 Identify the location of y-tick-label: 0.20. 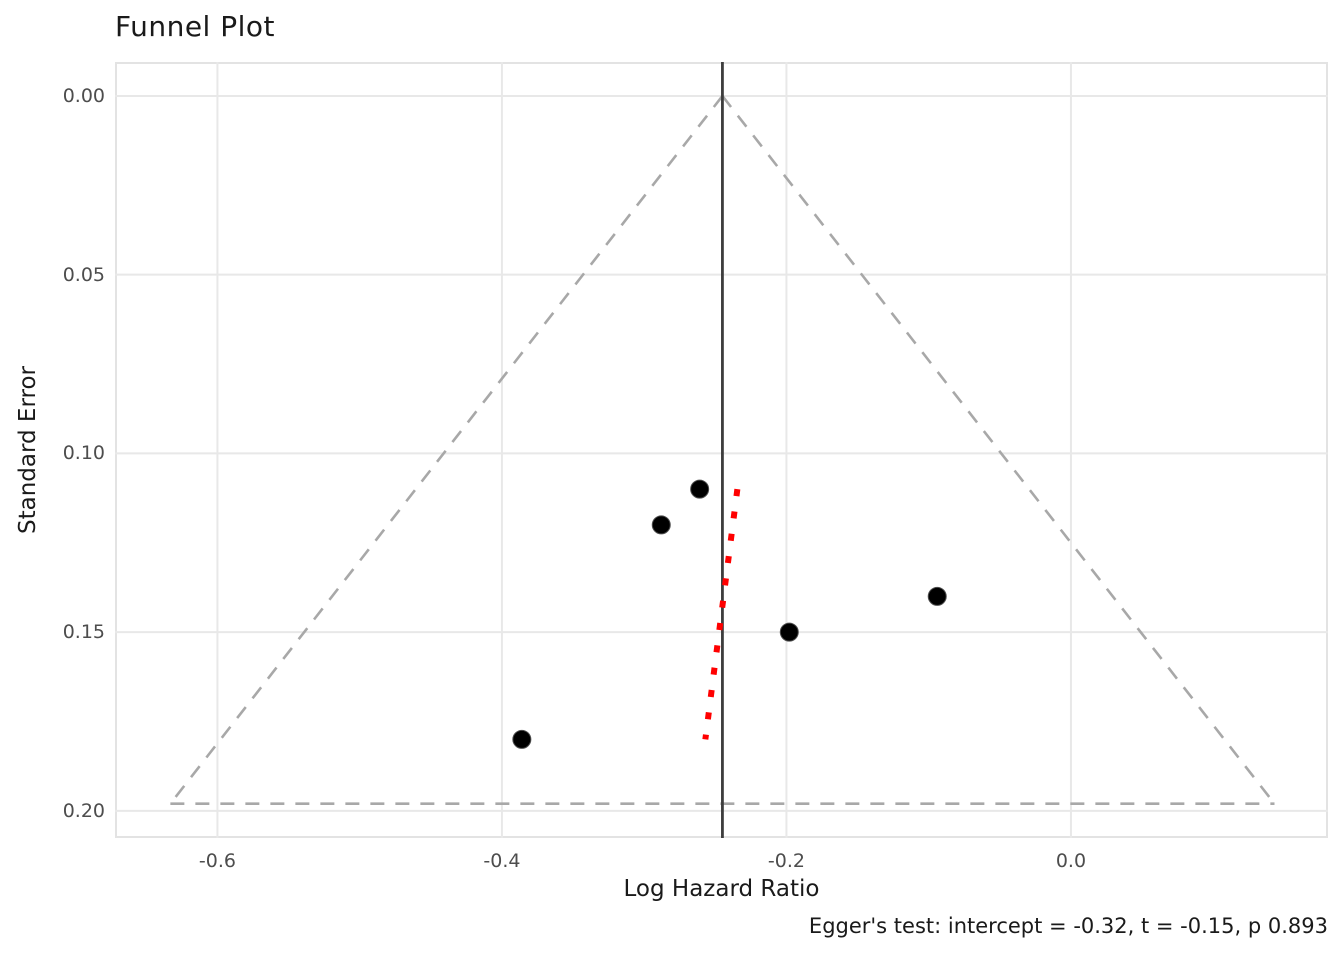
(83, 810).